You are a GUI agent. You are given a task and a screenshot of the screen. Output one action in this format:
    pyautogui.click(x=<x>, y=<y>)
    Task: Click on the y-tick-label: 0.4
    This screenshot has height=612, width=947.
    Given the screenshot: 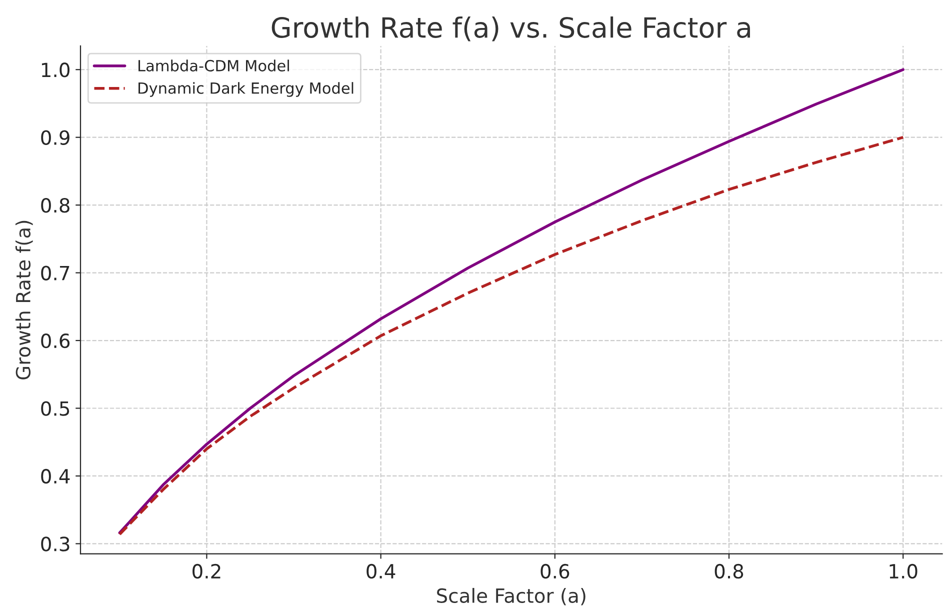 What is the action you would take?
    pyautogui.click(x=55, y=476)
    